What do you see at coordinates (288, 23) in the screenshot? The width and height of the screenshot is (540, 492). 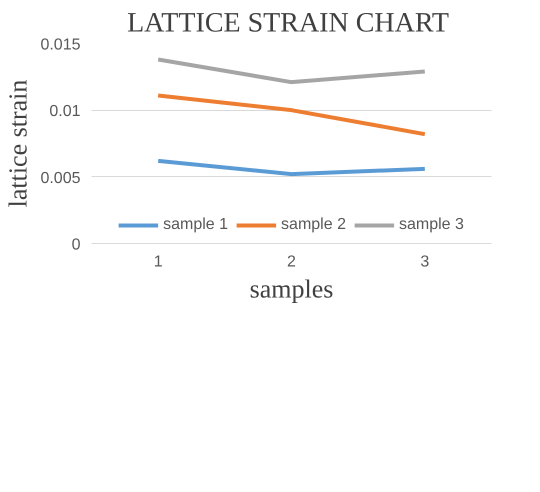 I see `chart-title: LATTICE STRAIN CHART` at bounding box center [288, 23].